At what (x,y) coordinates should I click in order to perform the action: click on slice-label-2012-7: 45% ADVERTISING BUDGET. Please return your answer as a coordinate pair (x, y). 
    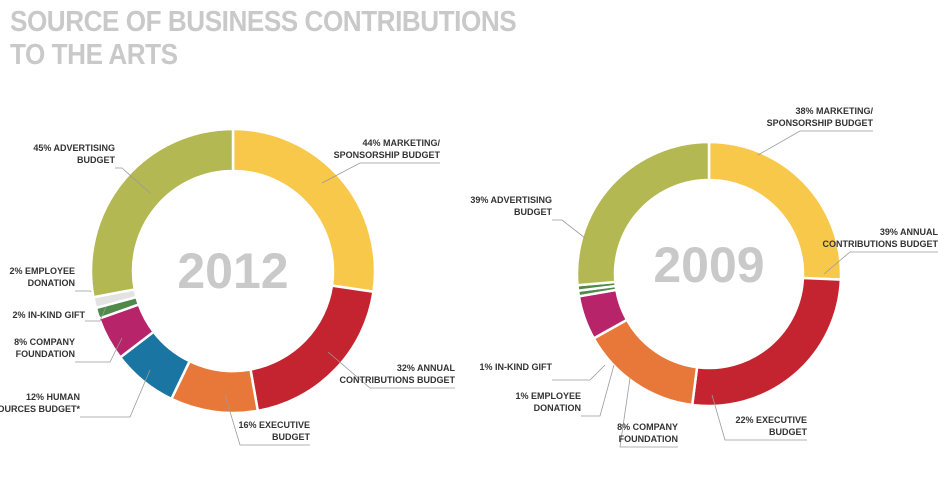
    Looking at the image, I should click on (74, 154).